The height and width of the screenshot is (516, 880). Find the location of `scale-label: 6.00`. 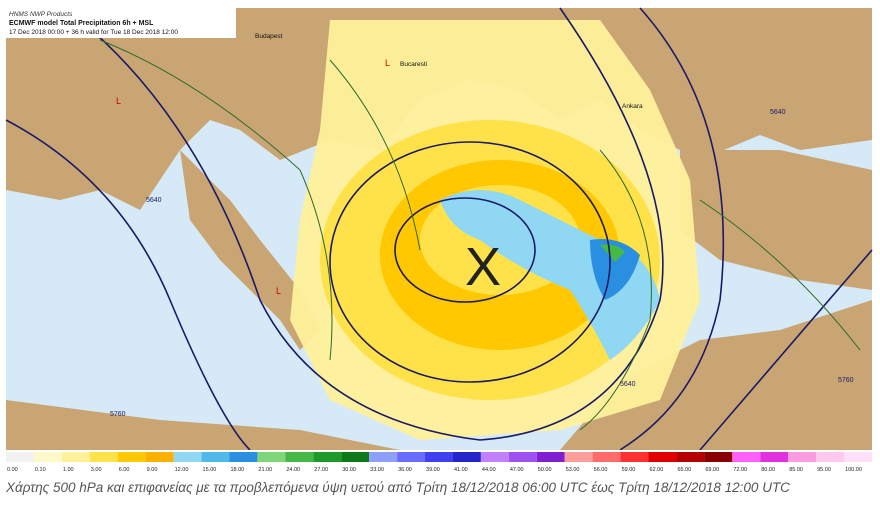

scale-label: 6.00 is located at coordinates (124, 470).